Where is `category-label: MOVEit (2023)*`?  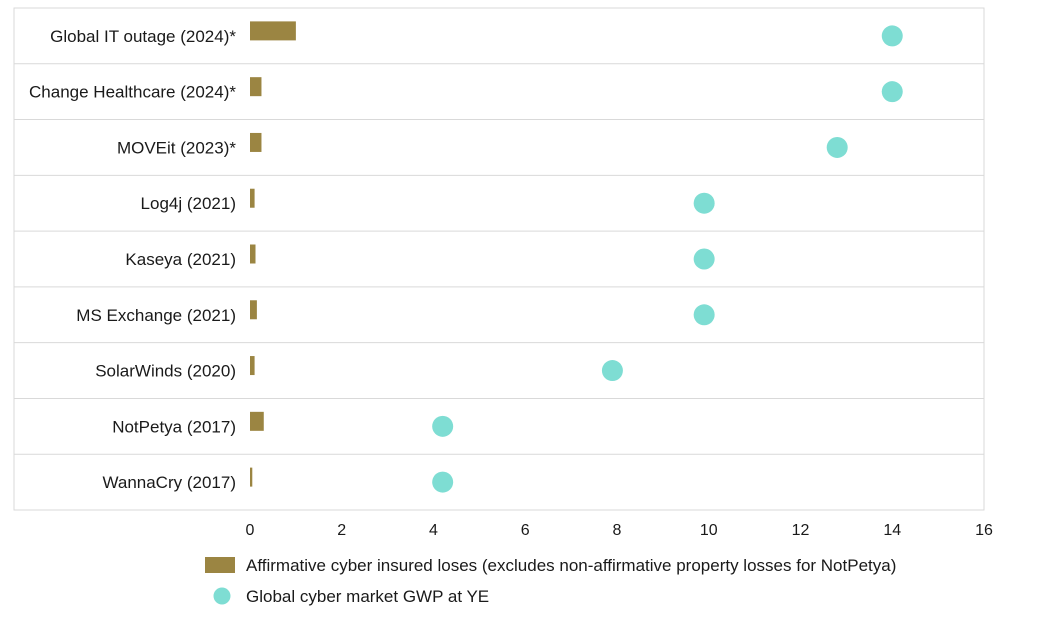 category-label: MOVEit (2023)* is located at coordinates (176, 147).